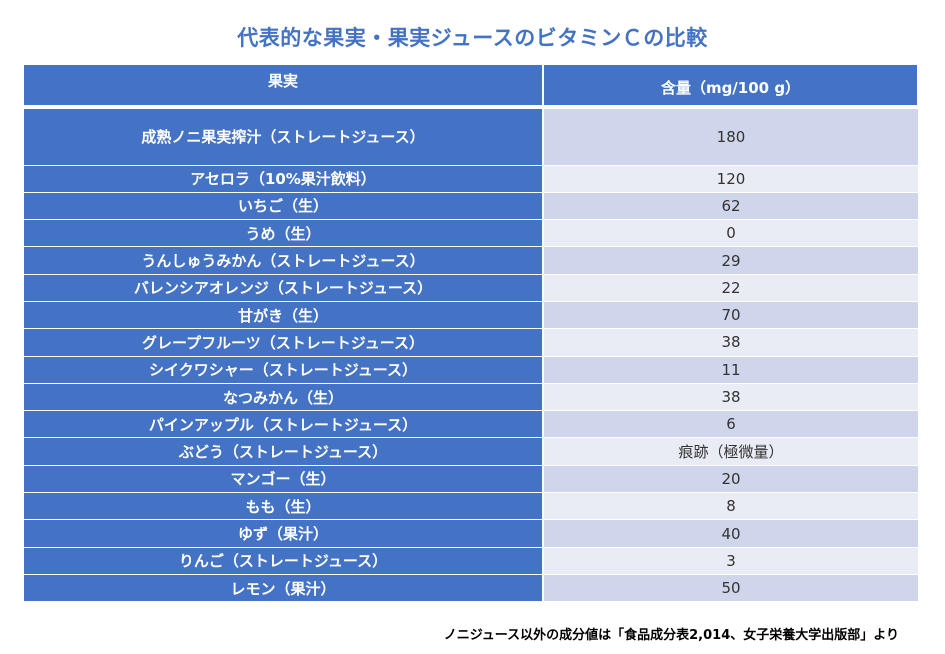 The image size is (945, 654). I want to click on table-row: シイクワシャー（ストレートジュース） 11, so click(471, 370).